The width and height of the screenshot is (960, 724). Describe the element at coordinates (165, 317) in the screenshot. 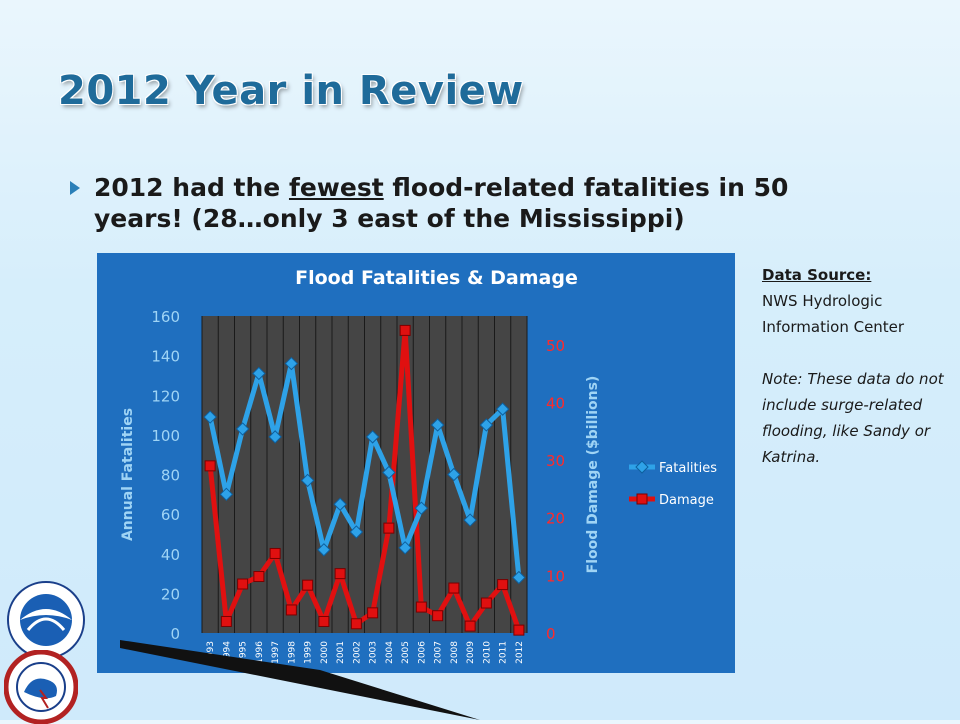

I see `y-tick-label: 160` at that location.